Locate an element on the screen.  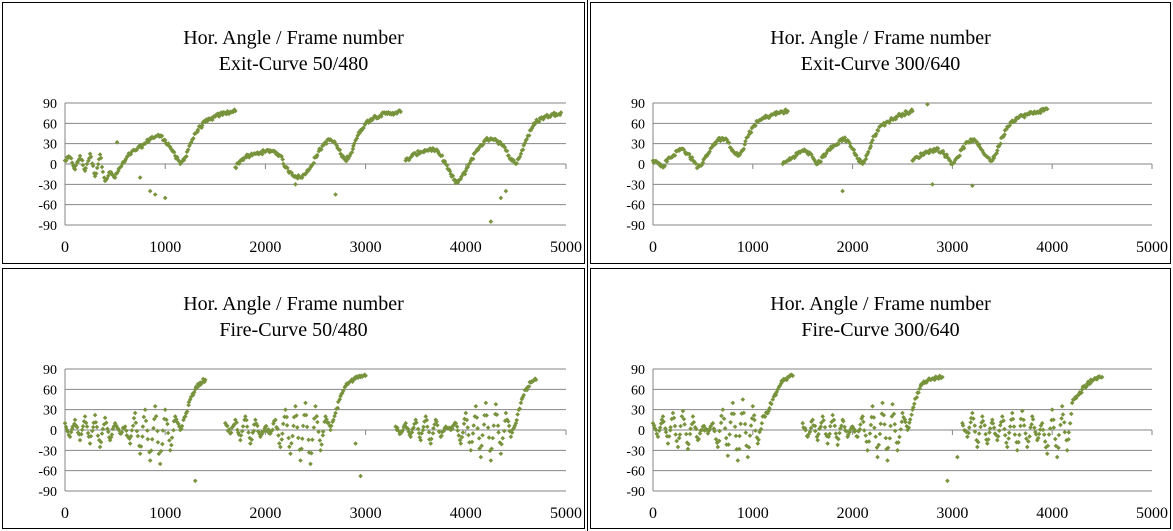
x-tick-label: 1000 is located at coordinates (753, 513).